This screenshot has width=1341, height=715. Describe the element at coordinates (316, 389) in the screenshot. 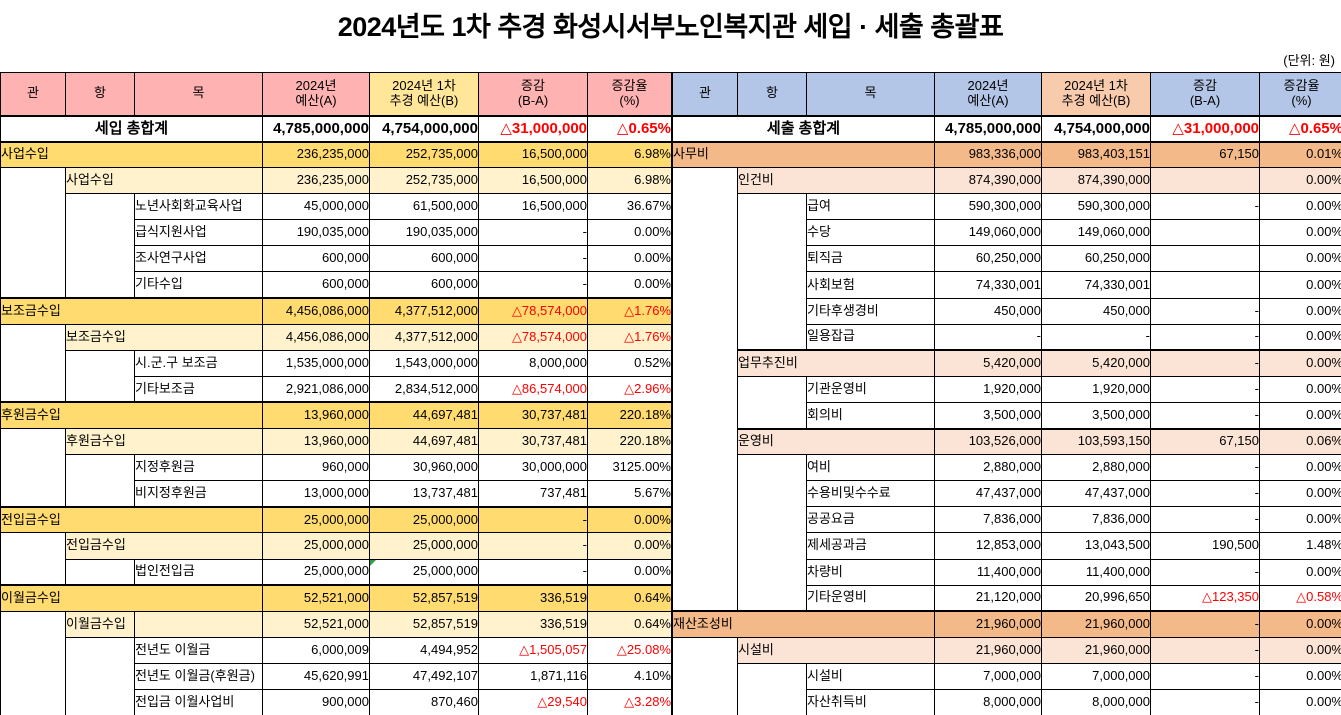

I see `budget-a-cell: 2,921,086,000` at that location.